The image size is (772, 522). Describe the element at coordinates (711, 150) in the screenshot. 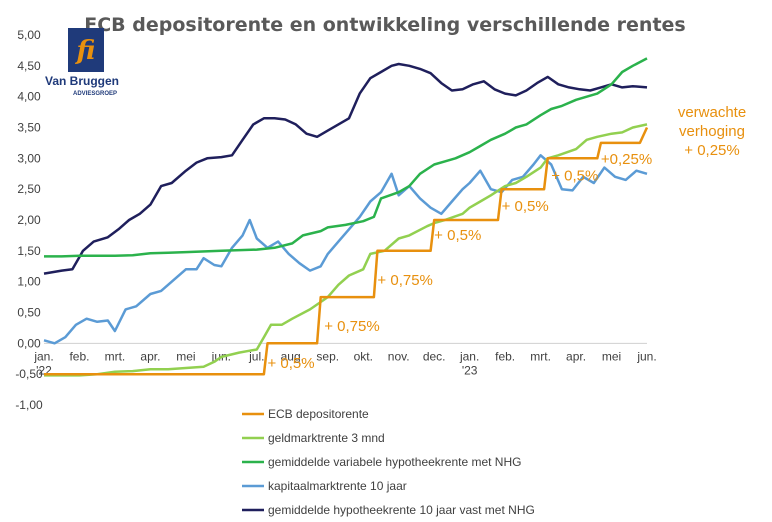

I see `side-note-line-3: + 0,25%` at that location.